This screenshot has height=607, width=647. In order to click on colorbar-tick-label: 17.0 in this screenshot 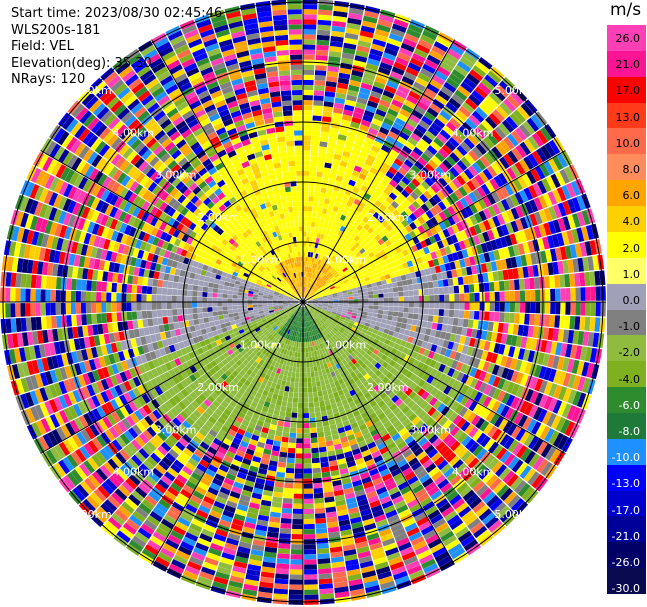, I will do `click(628, 91)`.